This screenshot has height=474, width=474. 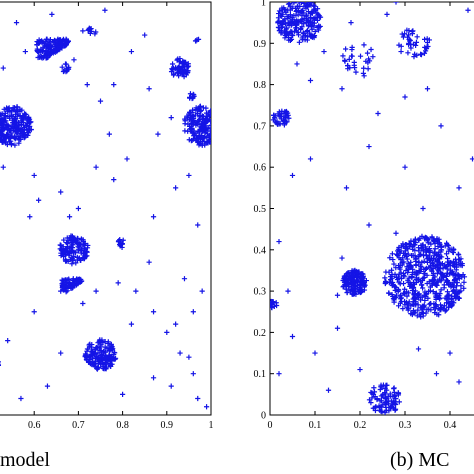 I want to click on y-tick-label: 0.4, so click(x=260, y=250).